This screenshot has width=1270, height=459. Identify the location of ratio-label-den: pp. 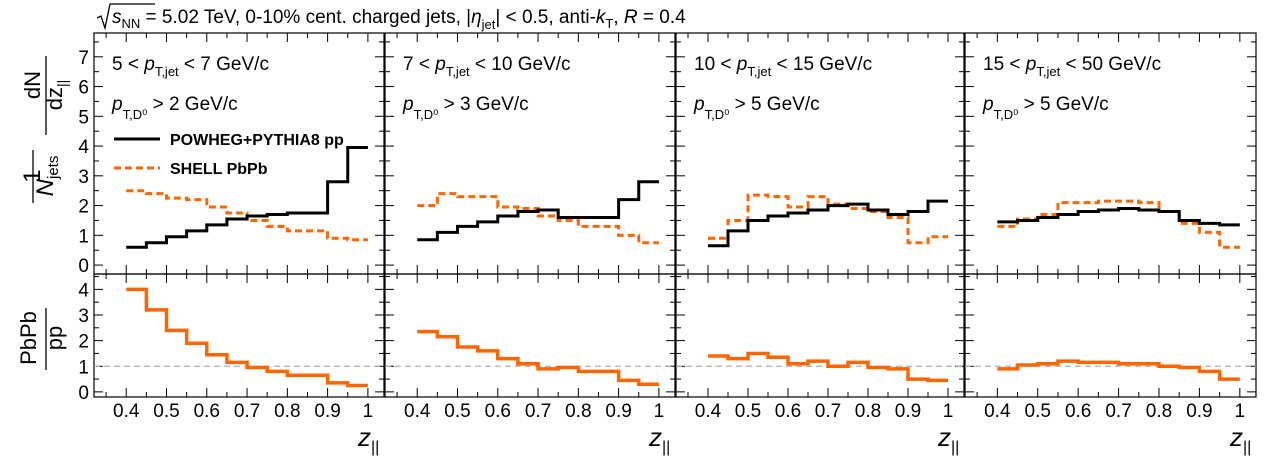
(54, 338).